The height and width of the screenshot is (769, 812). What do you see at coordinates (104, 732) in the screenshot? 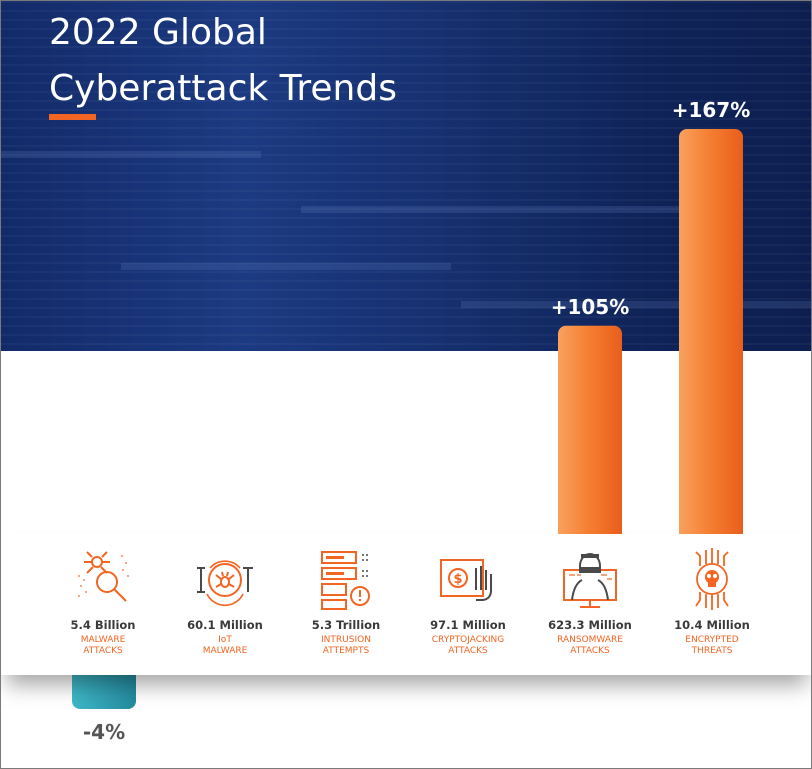
I see `bar-value-label: -4%` at bounding box center [104, 732].